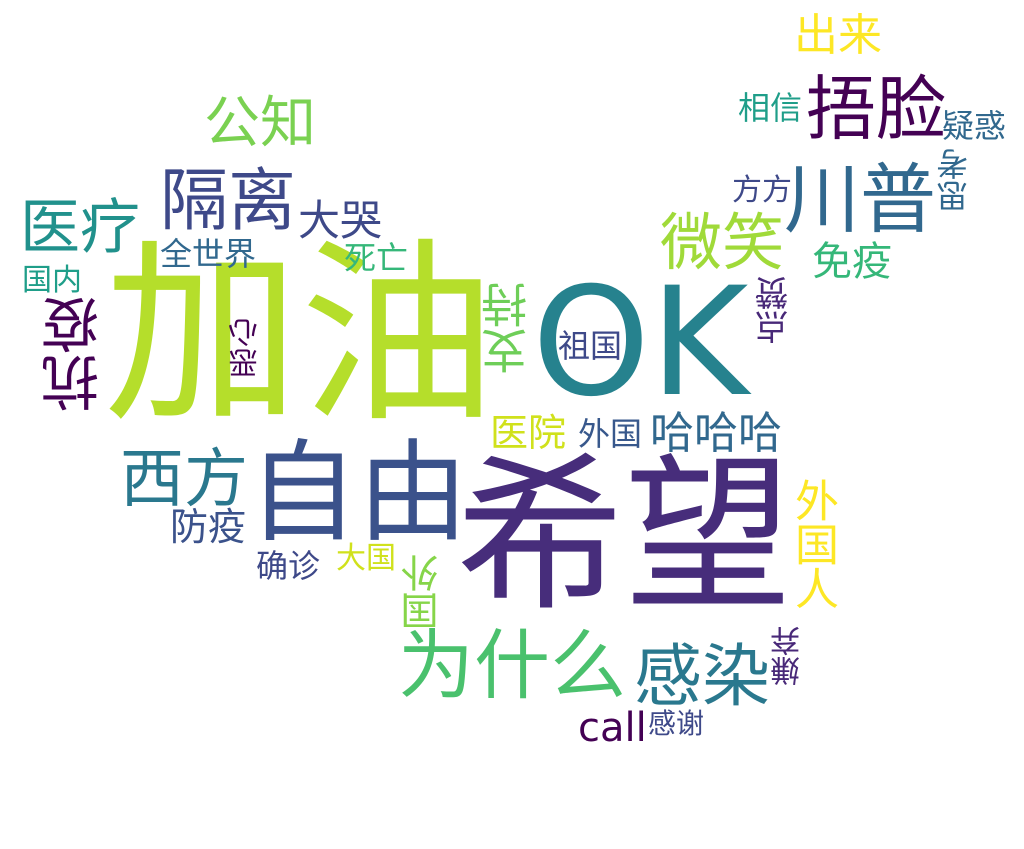 This screenshot has height=849, width=1024. I want to click on word-yihuo: 疑惑, so click(974, 126).